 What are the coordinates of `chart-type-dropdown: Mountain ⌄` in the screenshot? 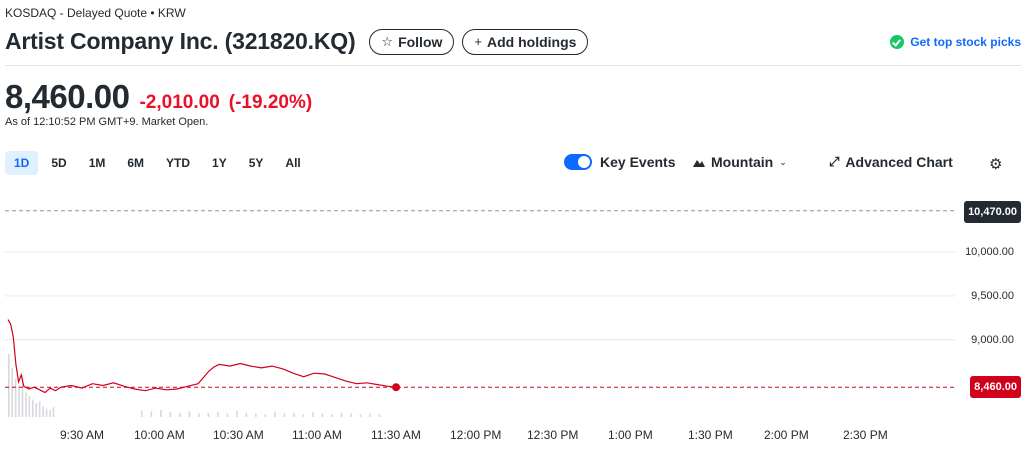 It's located at (740, 162).